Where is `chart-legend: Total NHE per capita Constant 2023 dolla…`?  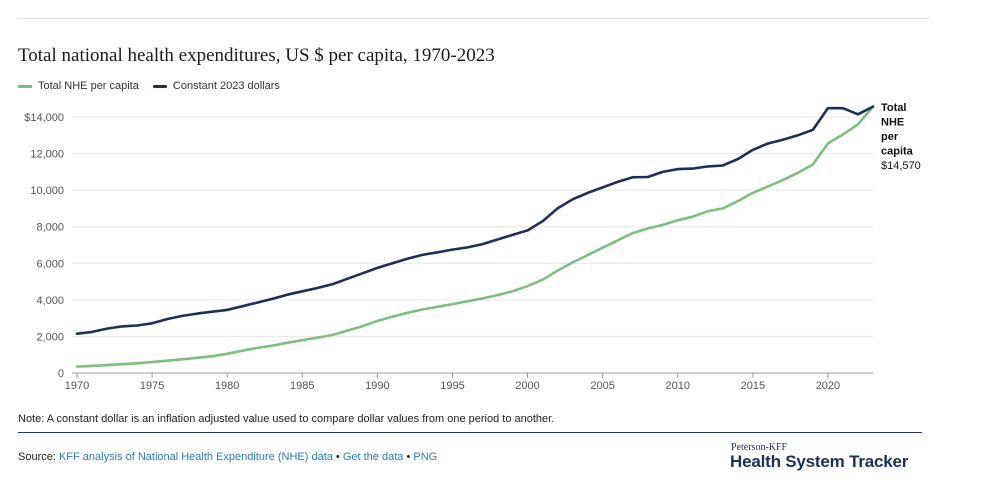 chart-legend: Total NHE per capita Constant 2023 dolla… is located at coordinates (149, 86).